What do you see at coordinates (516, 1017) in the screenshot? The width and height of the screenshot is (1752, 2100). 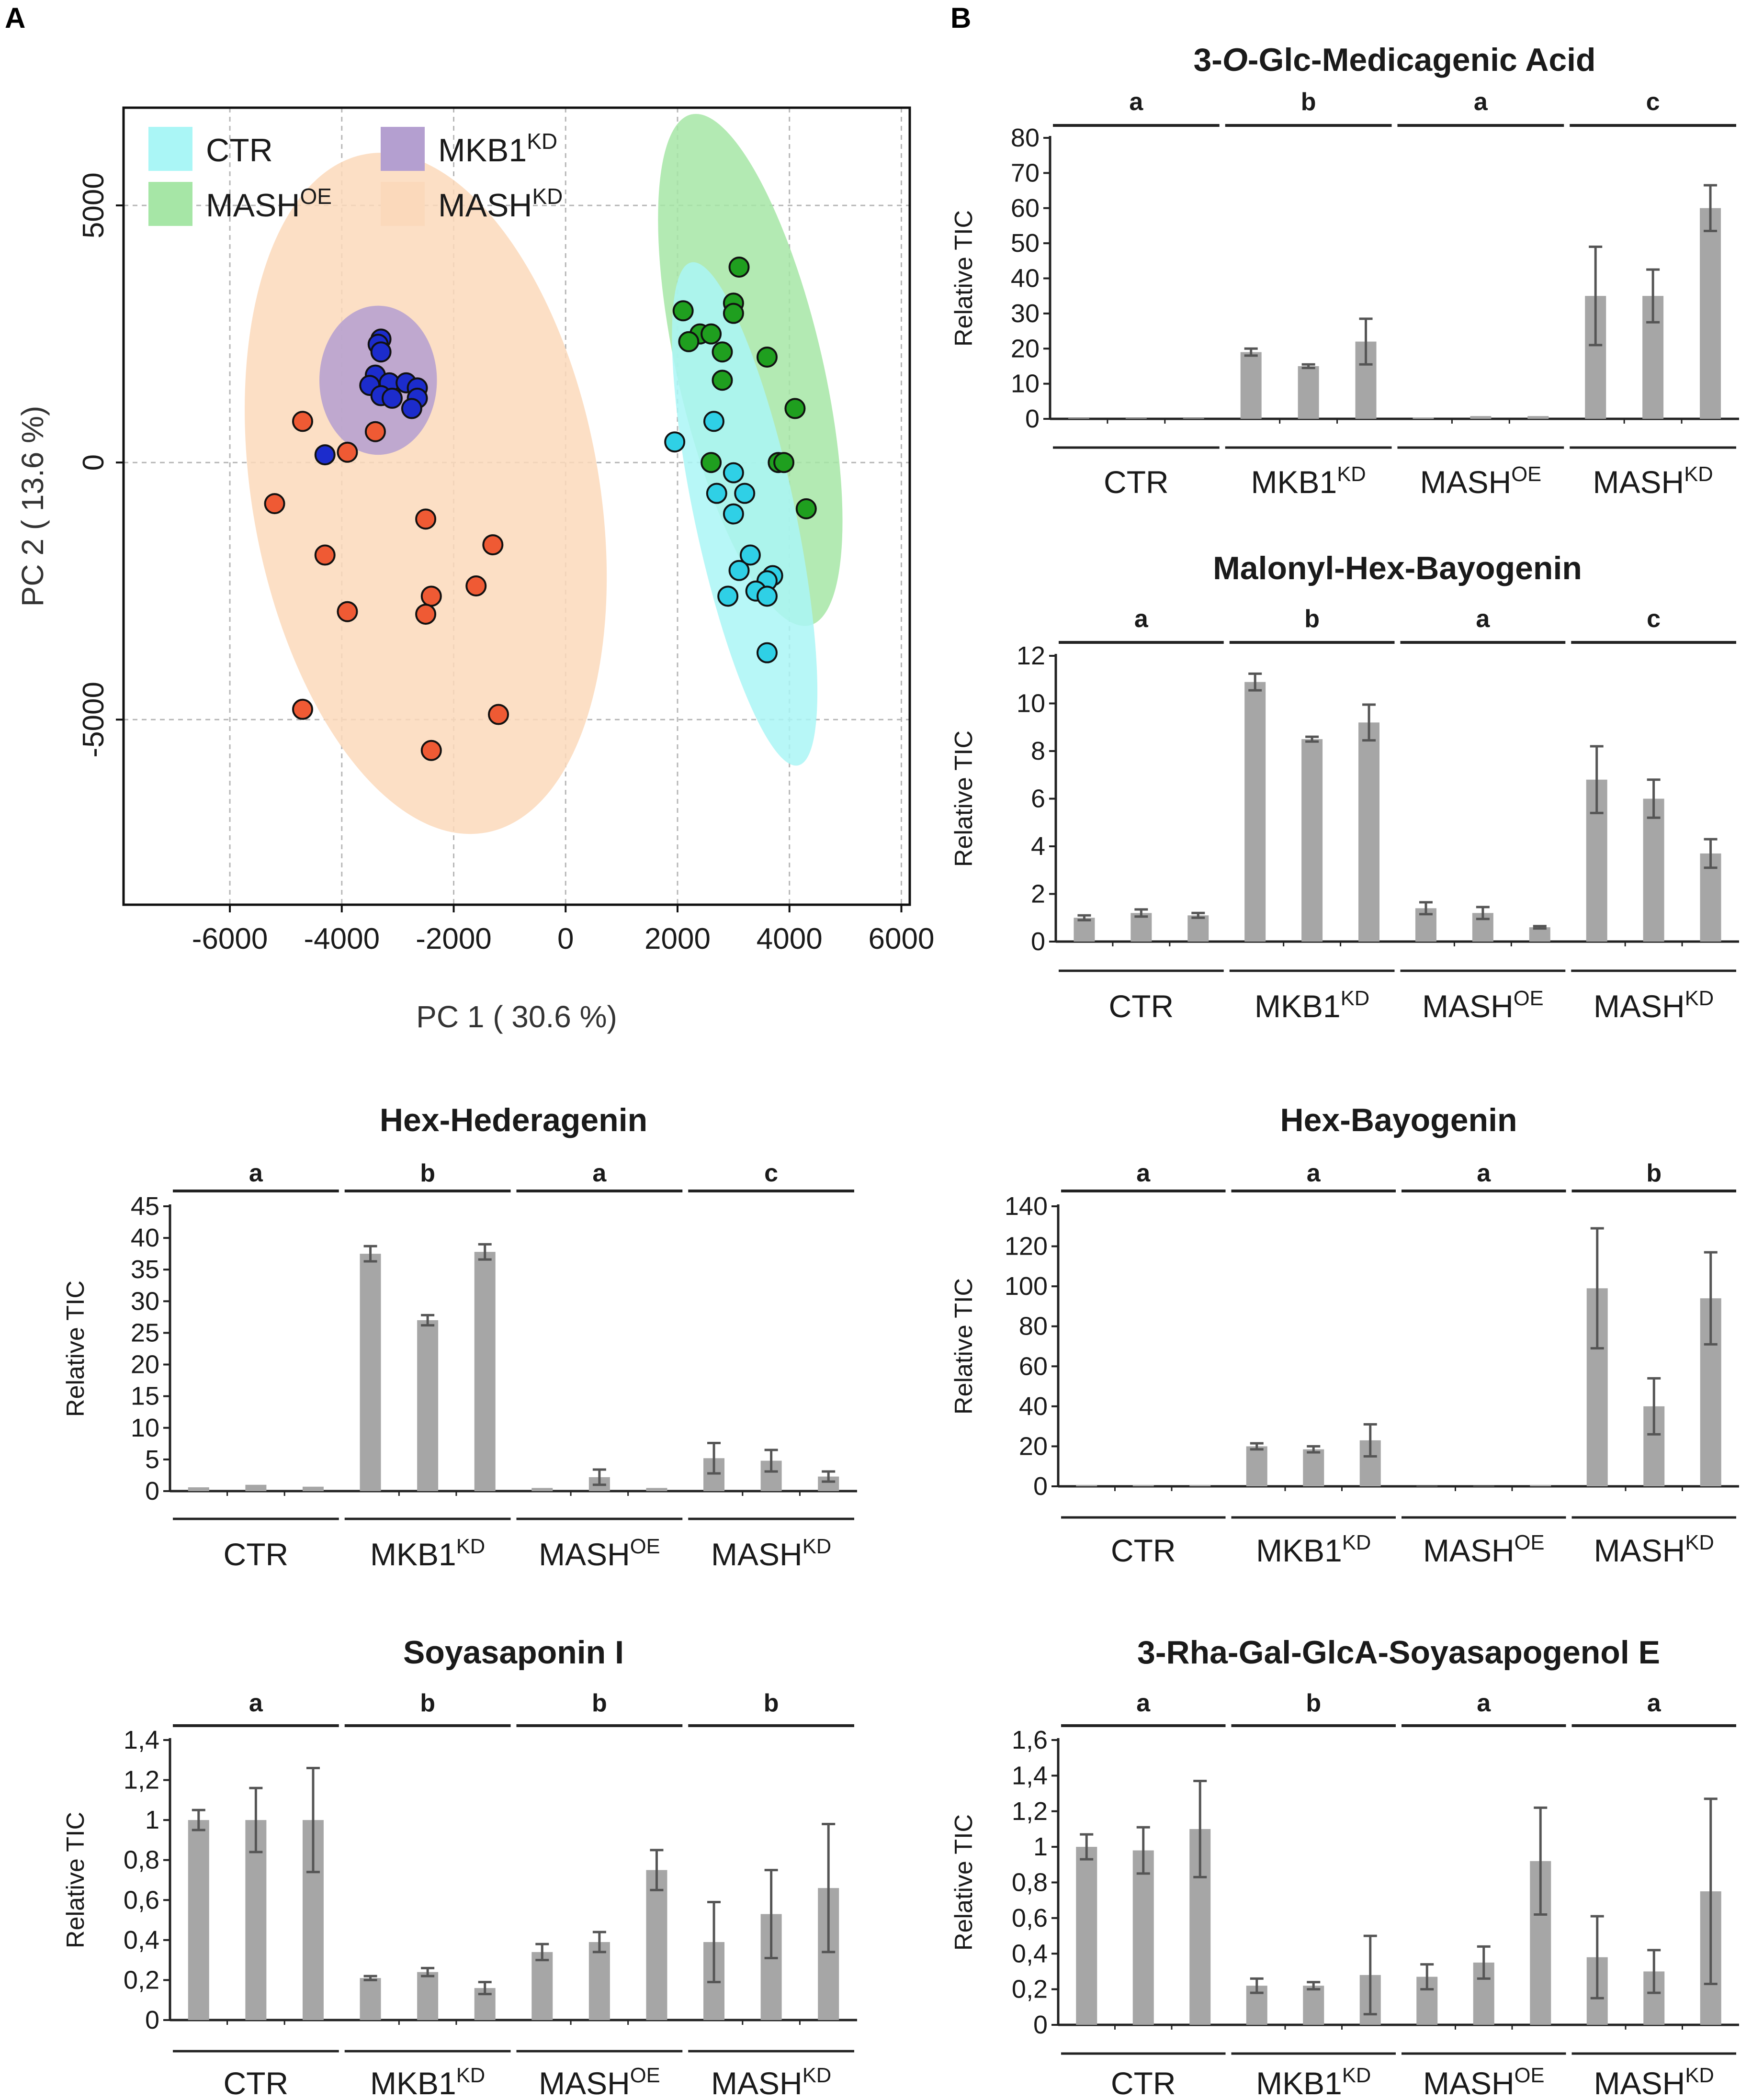 I see `pca-x-axis-label: PC 1 ( 30.6 %)` at bounding box center [516, 1017].